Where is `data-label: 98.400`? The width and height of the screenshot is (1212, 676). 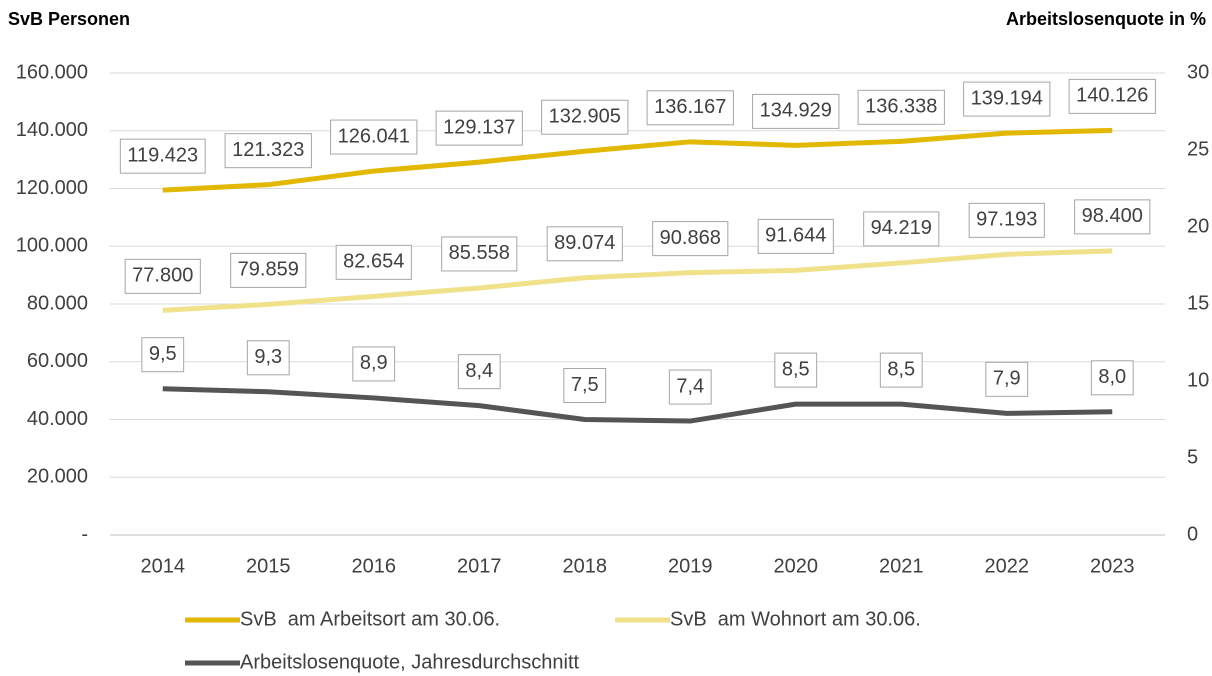 data-label: 98.400 is located at coordinates (1112, 216).